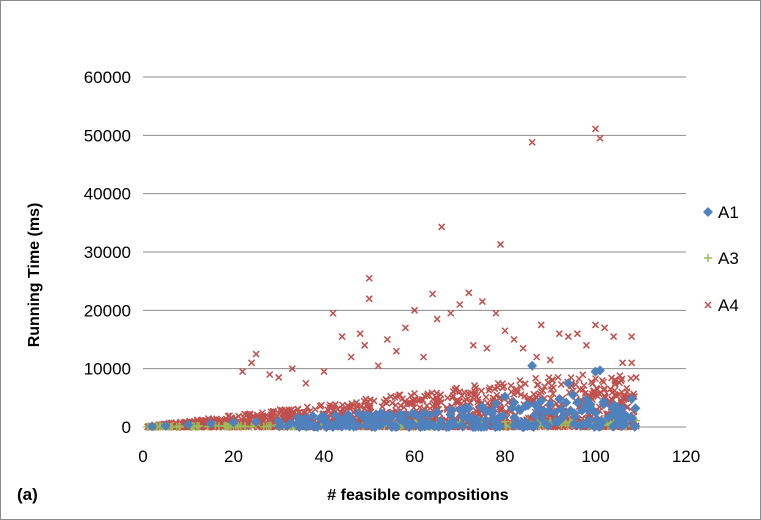 The image size is (761, 520). I want to click on y-tick-label: 40000, so click(107, 194).